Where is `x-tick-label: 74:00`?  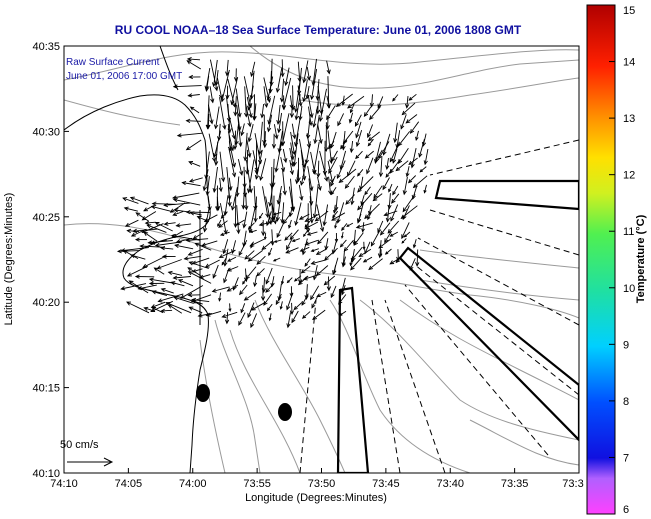
x-tick-label: 74:00 is located at coordinates (193, 484).